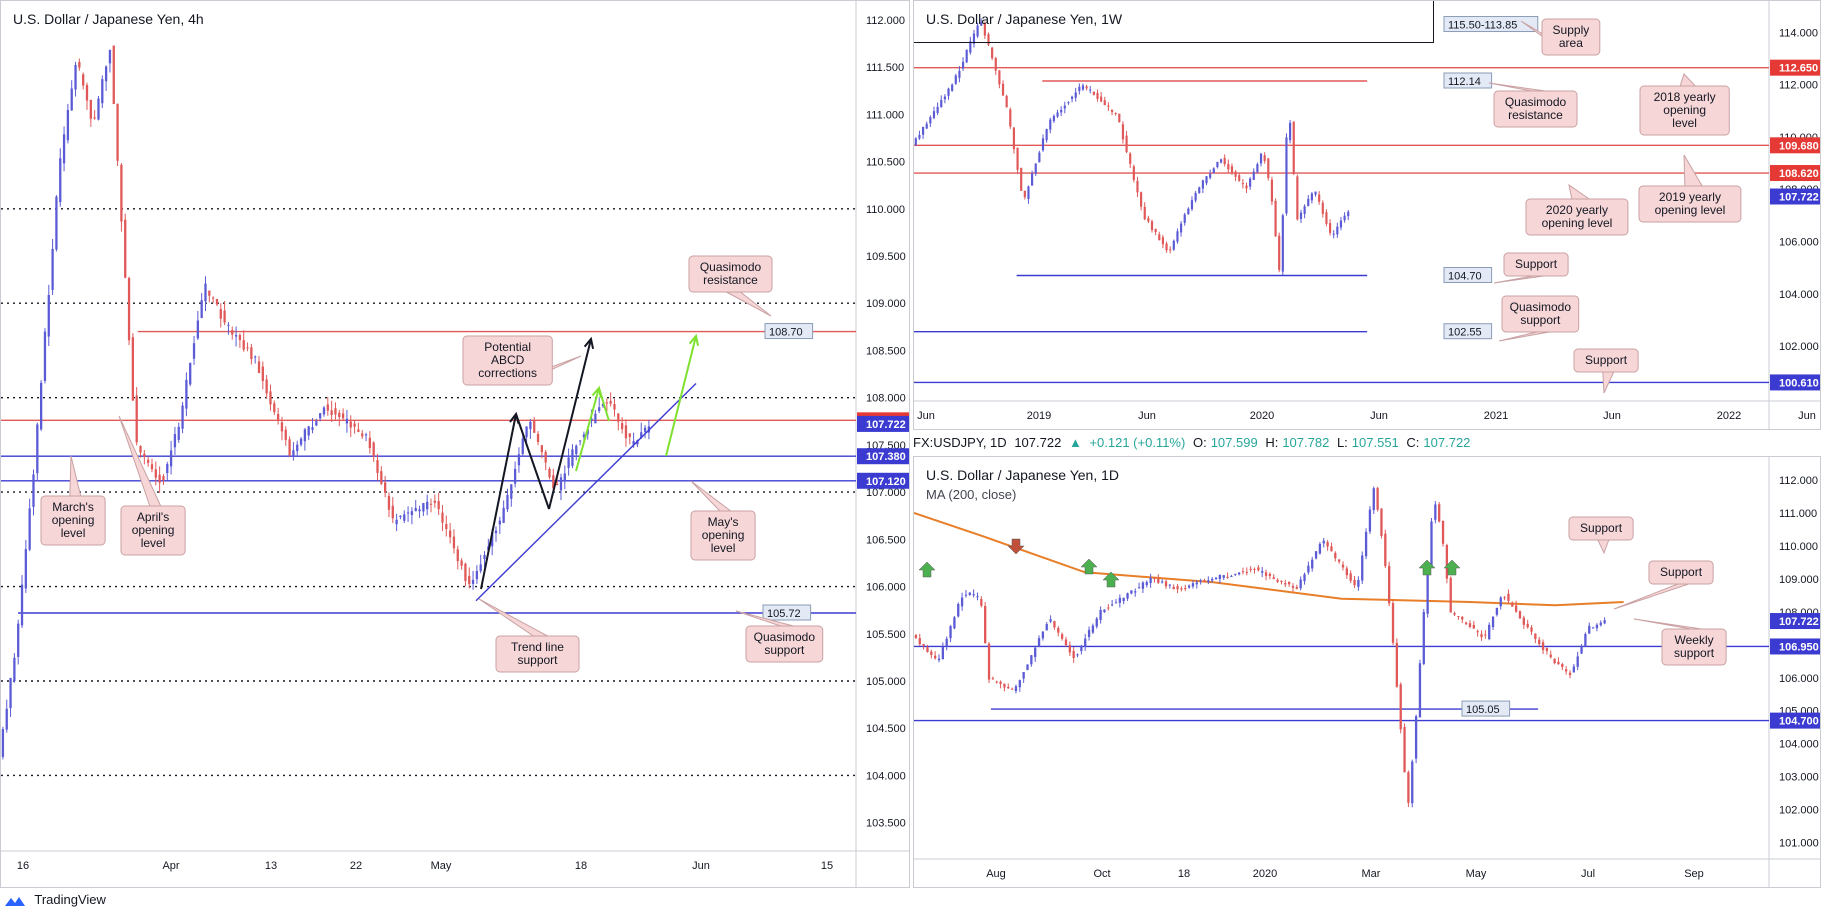 Image resolution: width=1823 pixels, height=911 pixels. Describe the element at coordinates (971, 494) in the screenshot. I see `indicator-legend-ma: MA (200, close)` at that location.